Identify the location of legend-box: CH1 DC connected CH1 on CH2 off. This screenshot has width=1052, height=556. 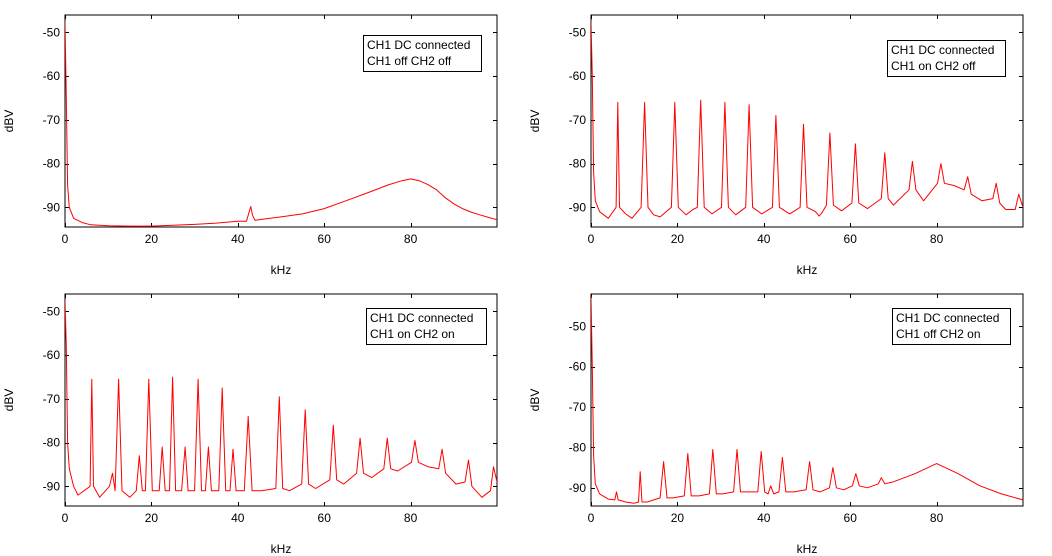
(946, 58).